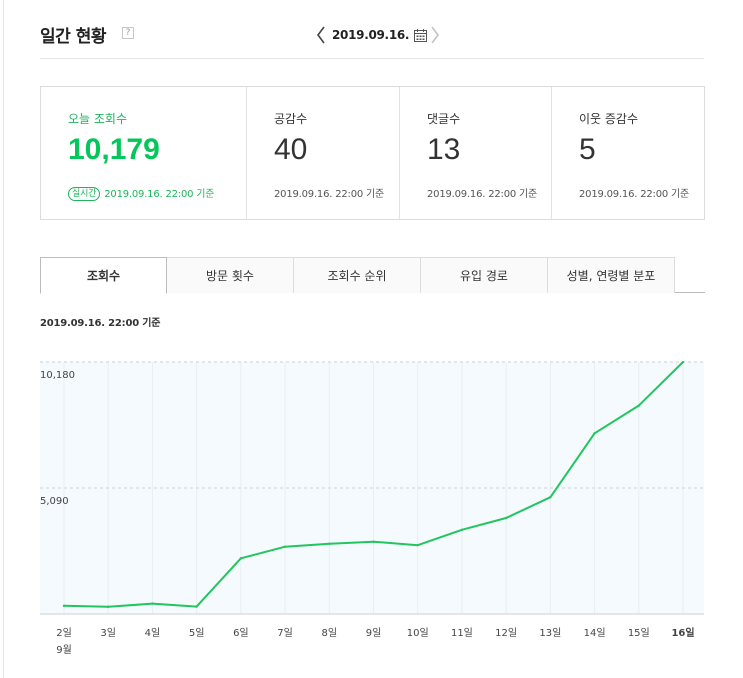 This screenshot has width=743, height=678. I want to click on x-tick-label: 3일, so click(108, 633).